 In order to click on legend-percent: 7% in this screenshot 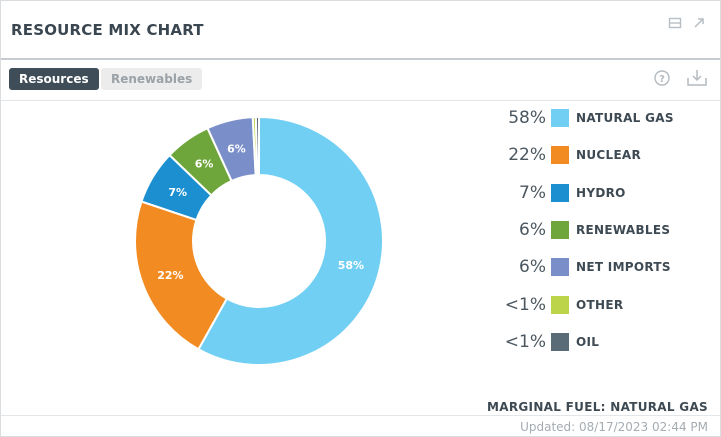, I will do `click(532, 192)`.